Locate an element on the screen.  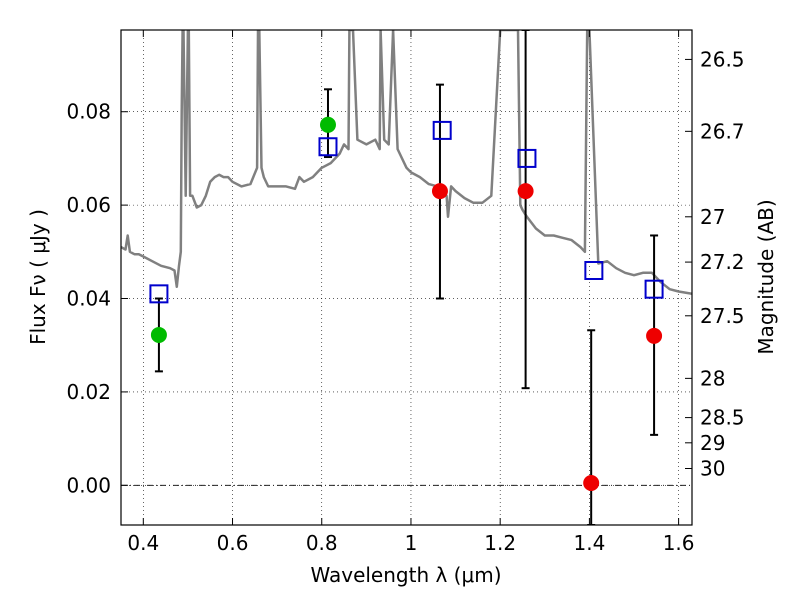
y-tick-label: 0.06 is located at coordinates (88, 205).